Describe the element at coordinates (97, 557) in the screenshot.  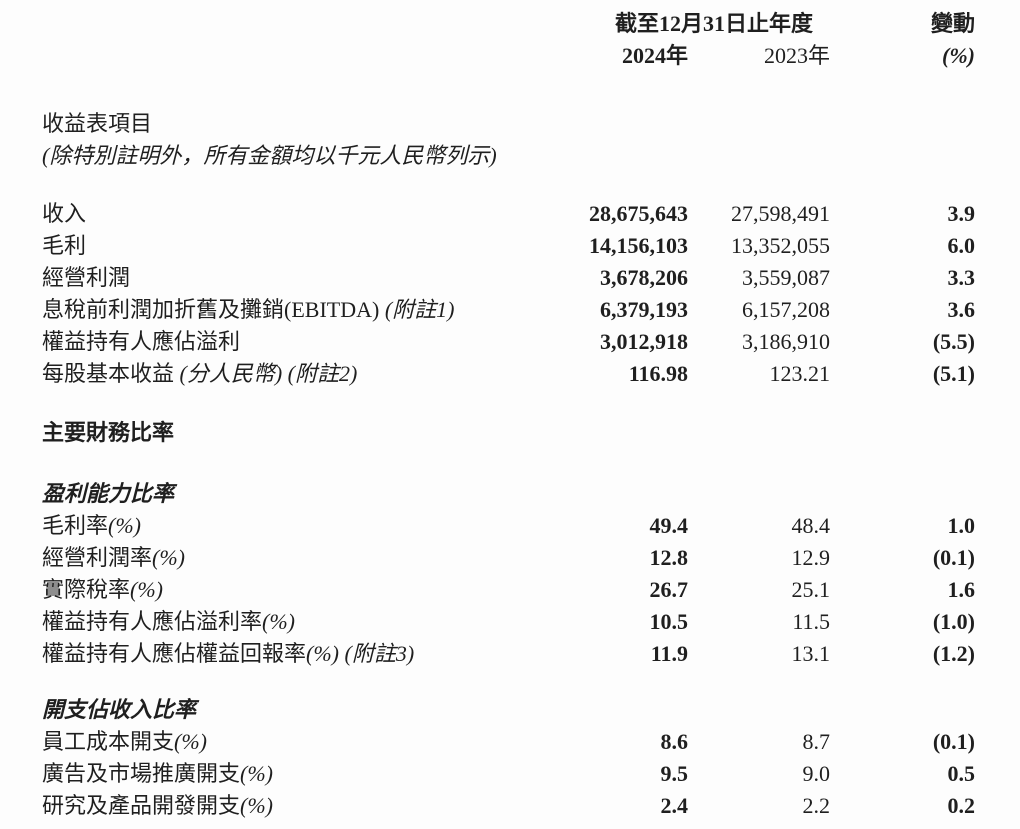
I see `row-label-text: 經營利潤率` at that location.